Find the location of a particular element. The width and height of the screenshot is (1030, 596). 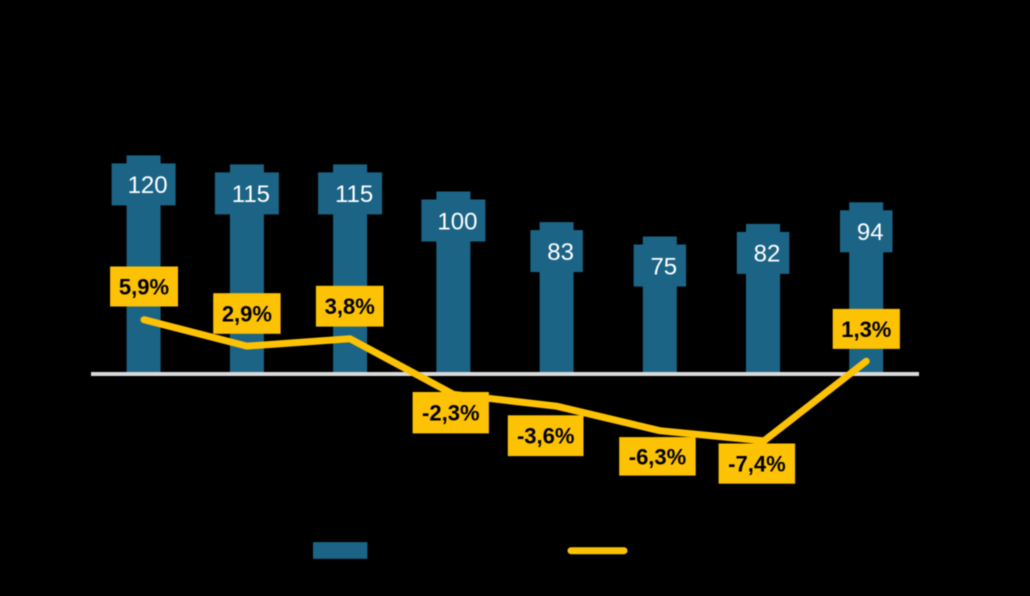

svg-text: 120 is located at coordinates (148, 185).